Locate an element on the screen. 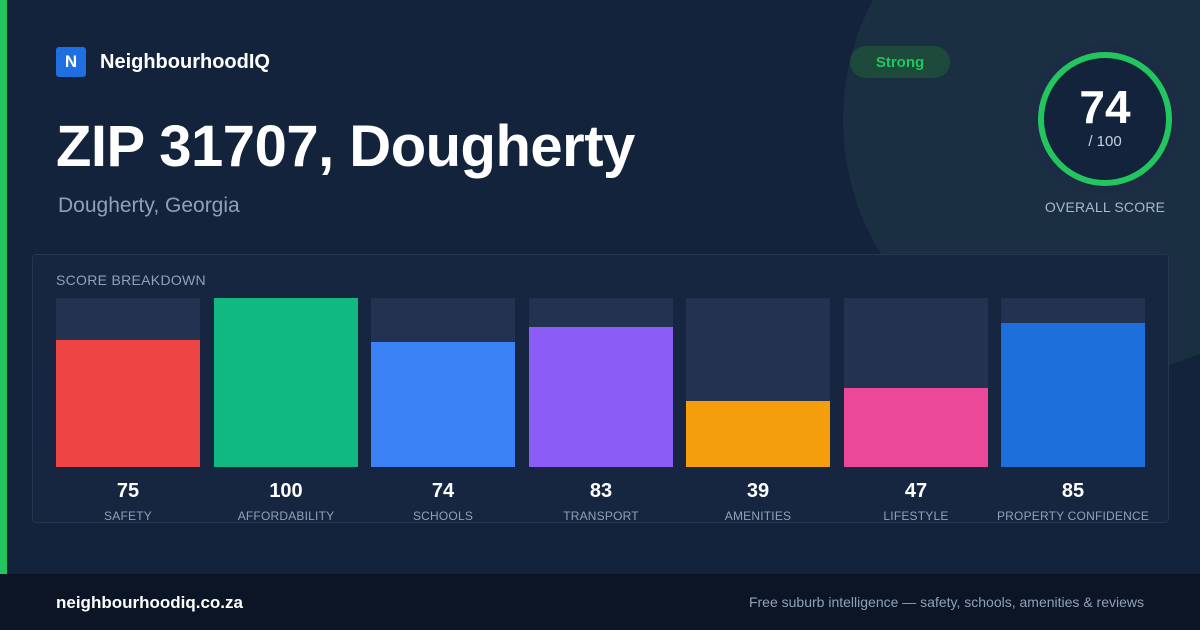 The height and width of the screenshot is (630, 1200). breakdown-bar-safety: 75 SAFETY is located at coordinates (128, 411).